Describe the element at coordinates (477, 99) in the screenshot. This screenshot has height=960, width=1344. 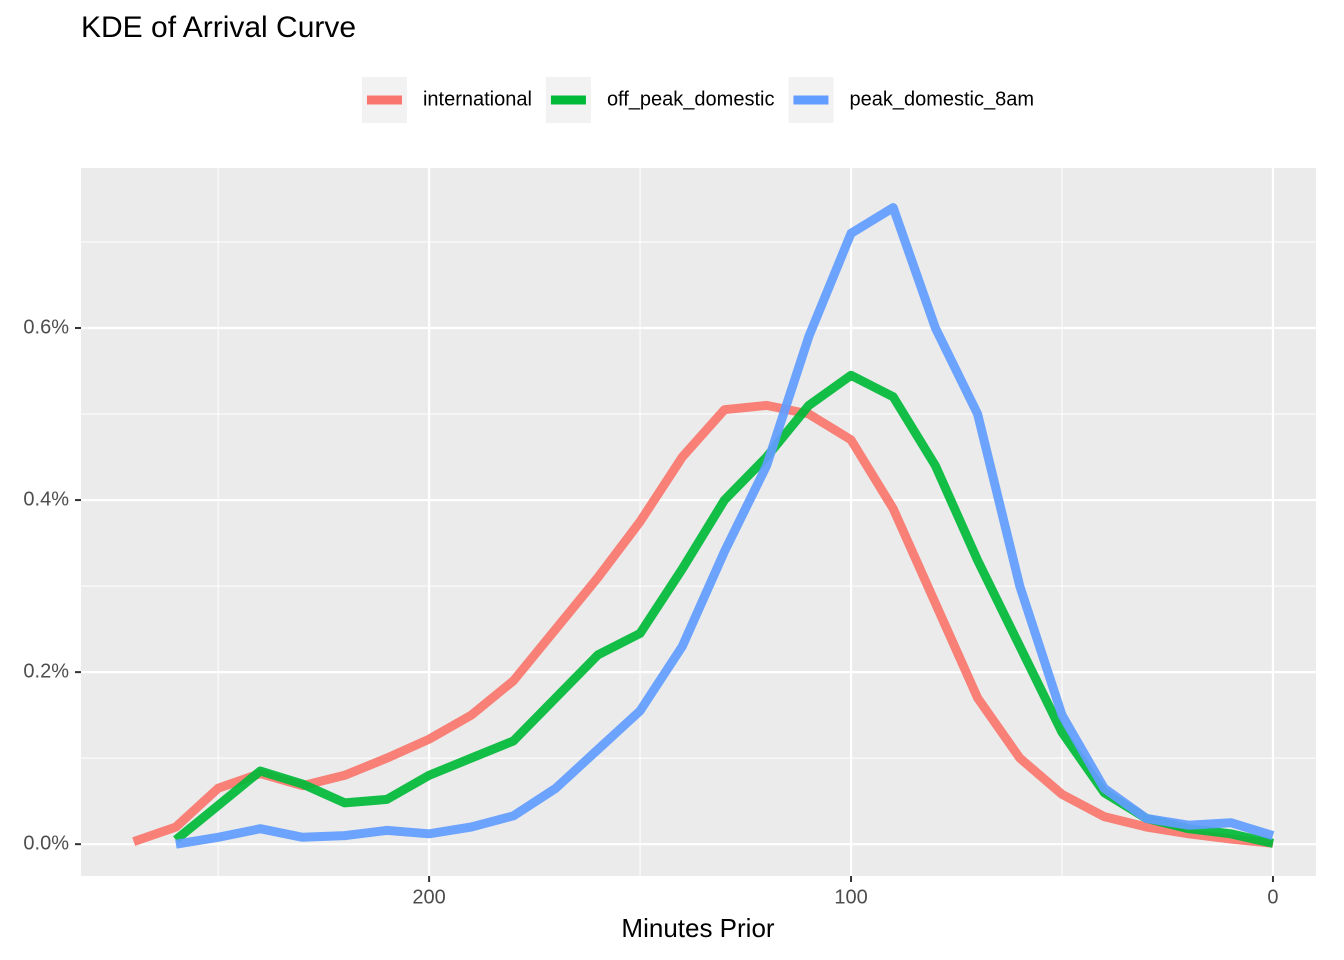
I see `legend-label: international` at that location.